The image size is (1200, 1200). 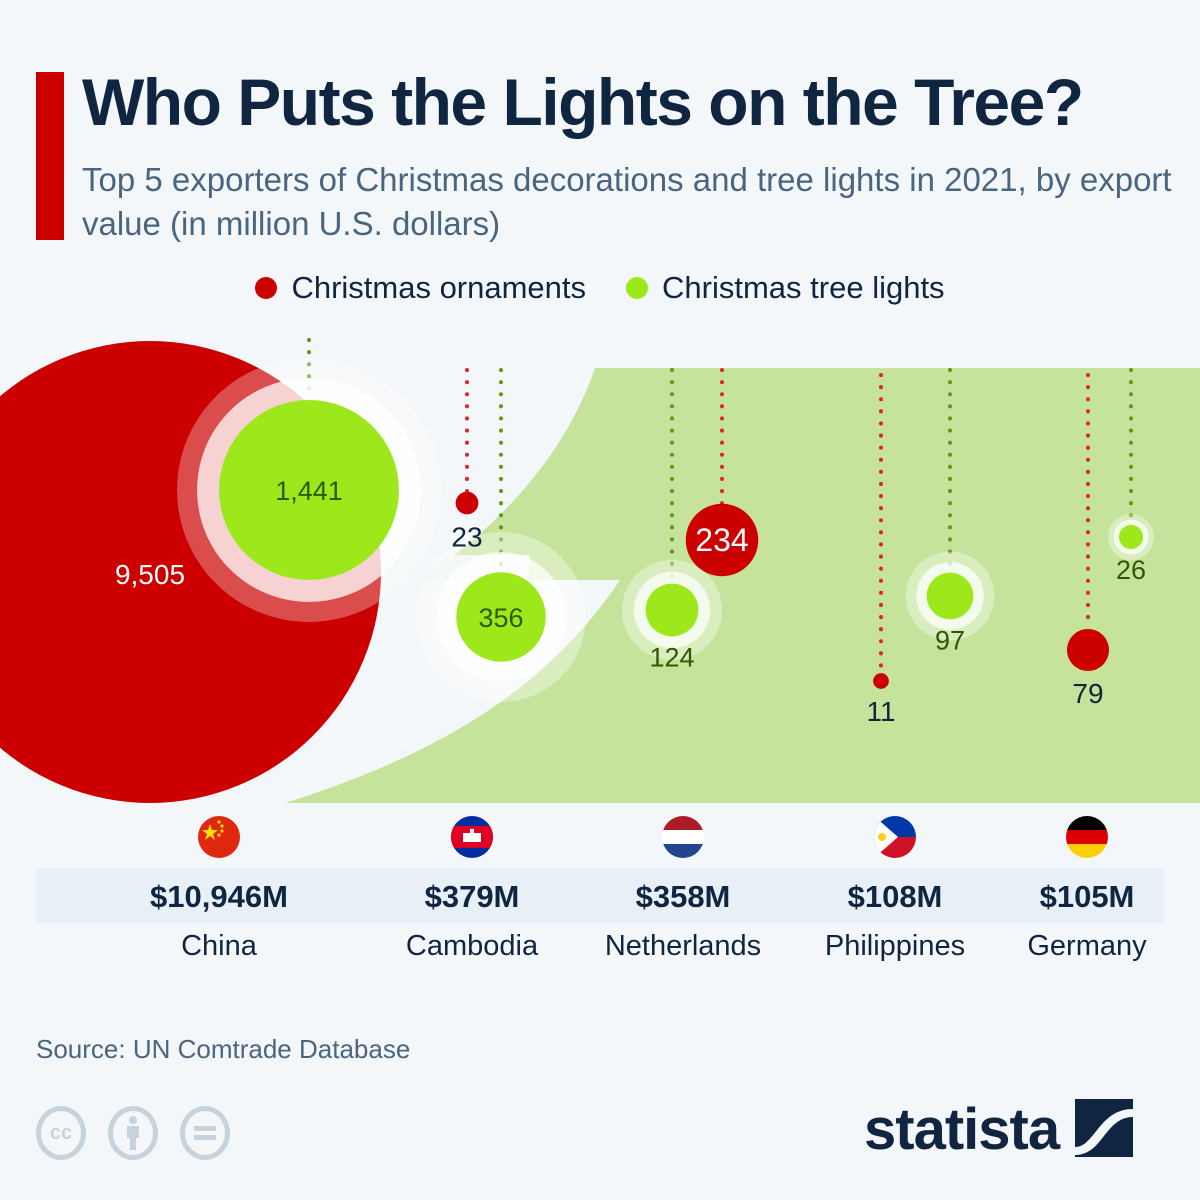 I want to click on country-total: $358M, so click(x=683, y=896).